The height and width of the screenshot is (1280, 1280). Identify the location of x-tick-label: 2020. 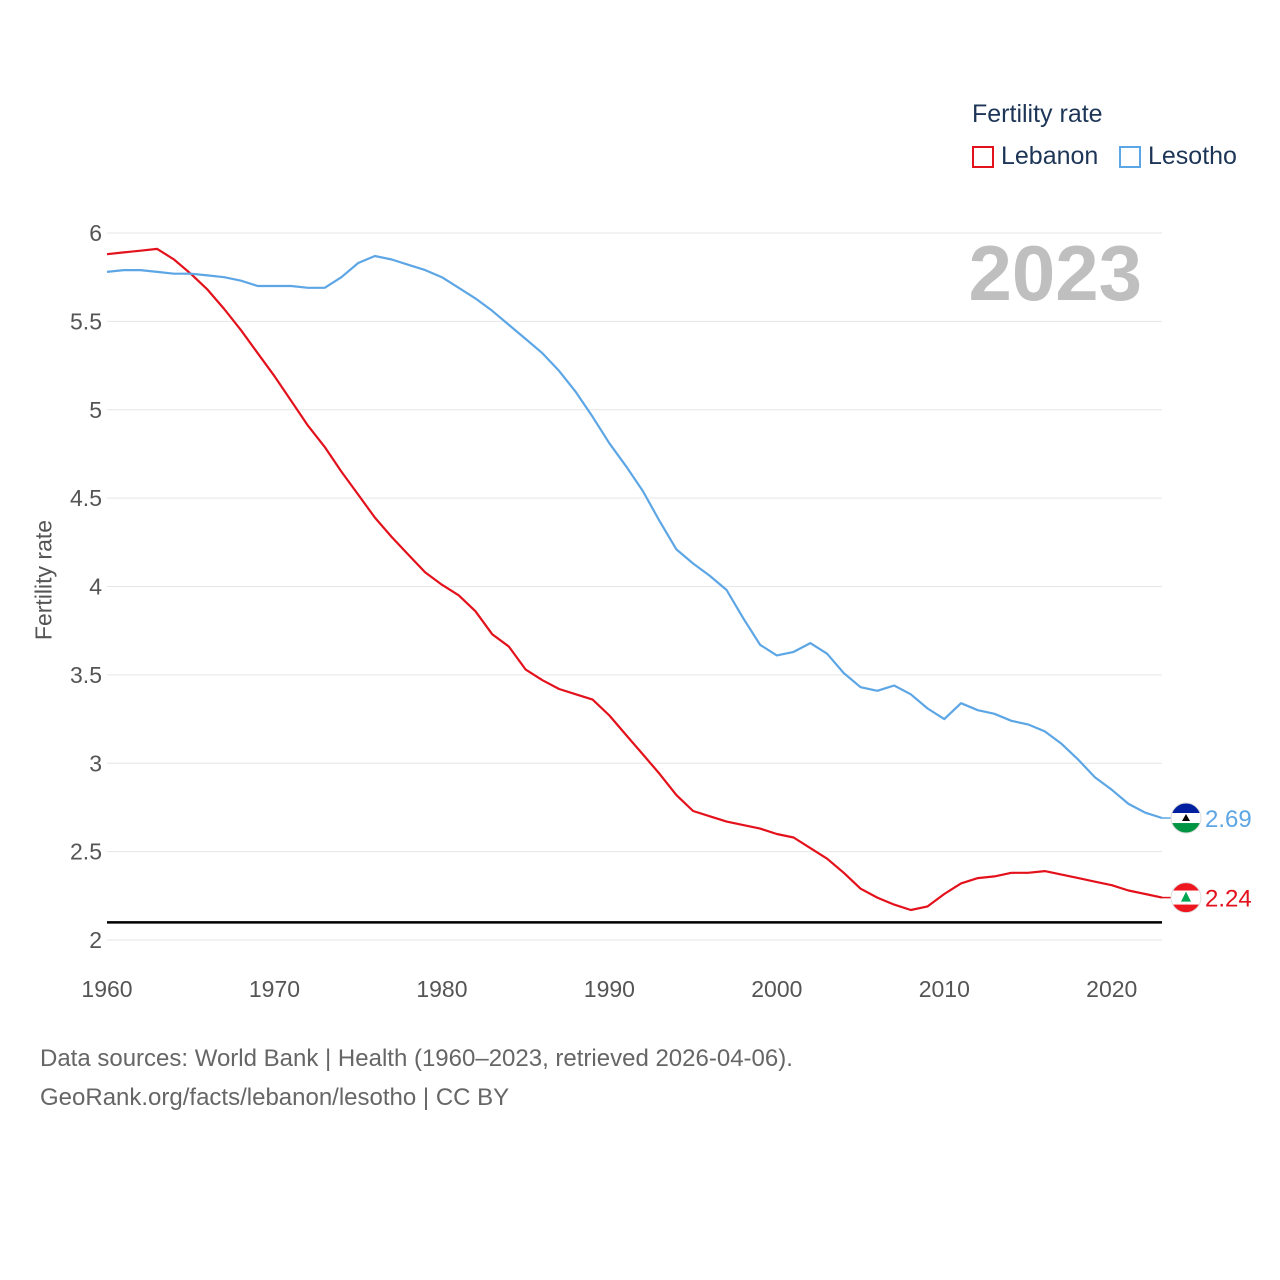
(1111, 989).